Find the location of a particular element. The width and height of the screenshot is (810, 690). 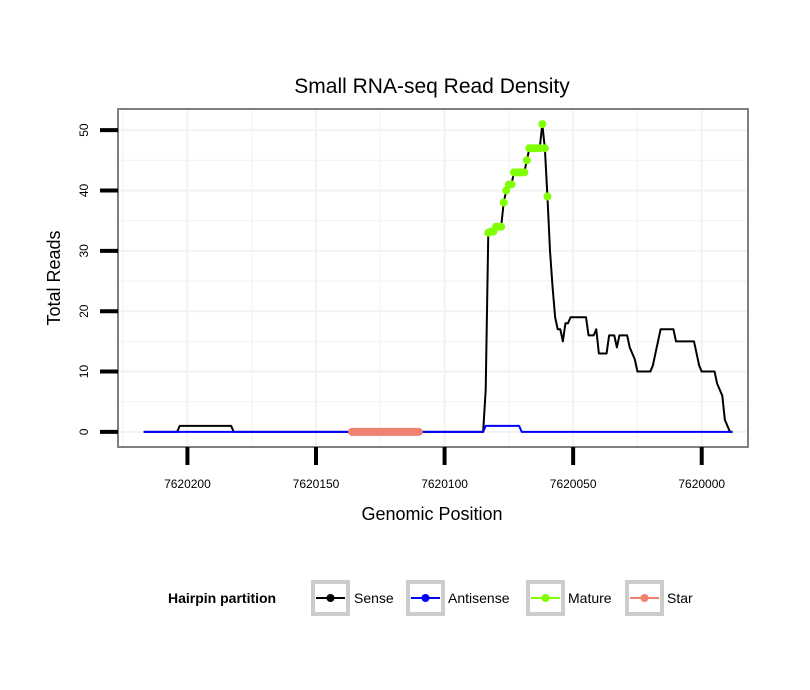

legend-title: Hairpin partition is located at coordinates (222, 598).